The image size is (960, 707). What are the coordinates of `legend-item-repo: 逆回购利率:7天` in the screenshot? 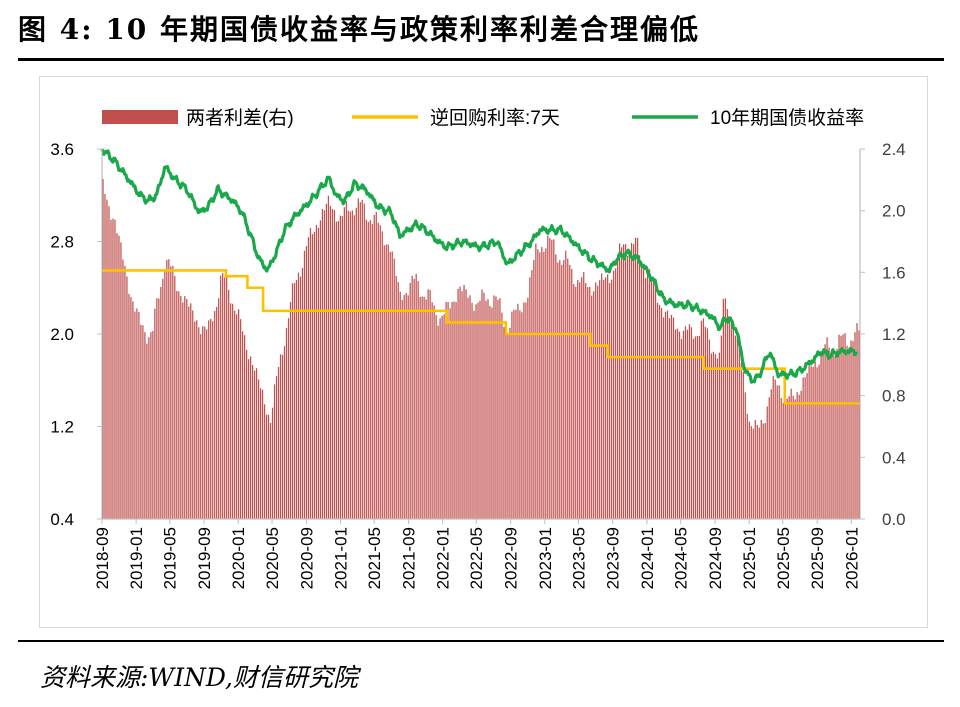 It's located at (456, 118).